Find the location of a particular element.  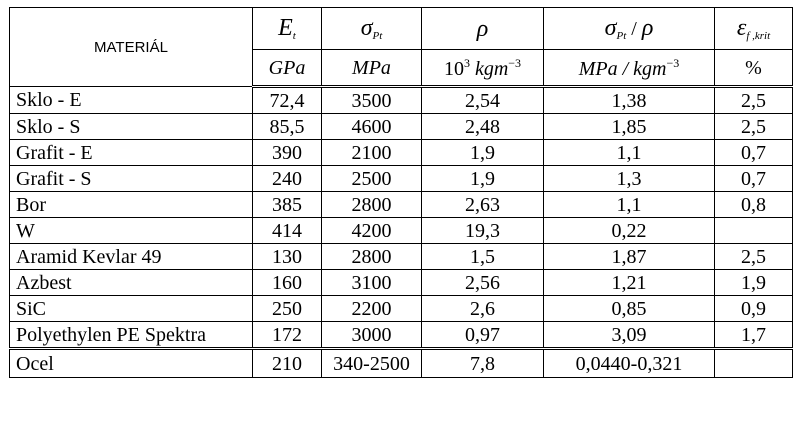

cell-sigma: 2100 is located at coordinates (371, 152).